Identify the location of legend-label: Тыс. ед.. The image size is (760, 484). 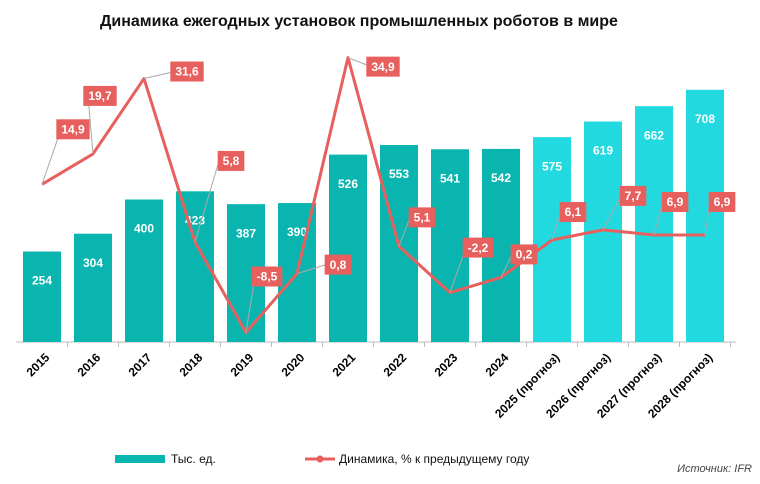
(193, 459).